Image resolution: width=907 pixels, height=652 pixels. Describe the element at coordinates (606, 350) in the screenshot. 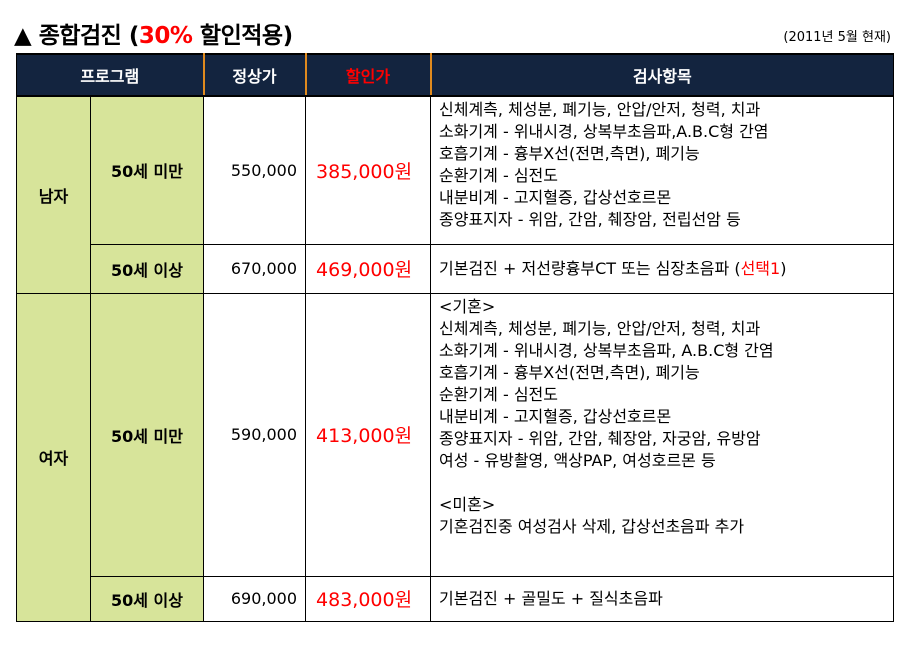

I see `exam-item-line: 소화기계 - 위내시경, 상복부초음파, A.B.C형 간염` at that location.